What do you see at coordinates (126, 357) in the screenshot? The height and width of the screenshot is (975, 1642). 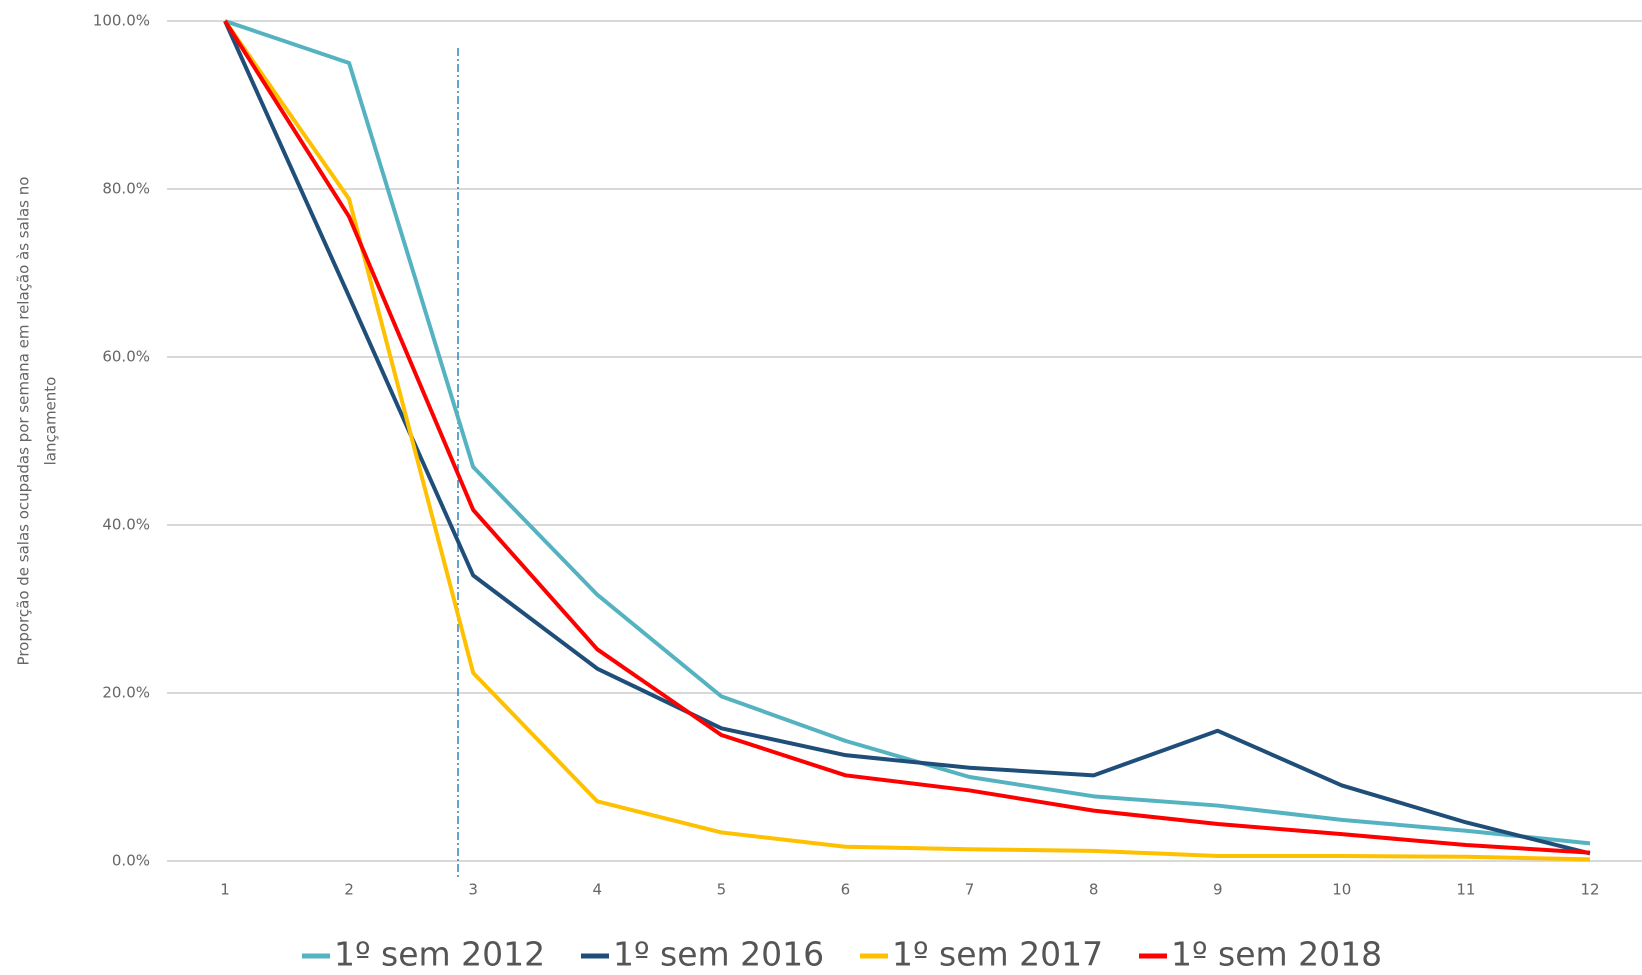 I see `y-tick-label: 60.0%` at bounding box center [126, 357].